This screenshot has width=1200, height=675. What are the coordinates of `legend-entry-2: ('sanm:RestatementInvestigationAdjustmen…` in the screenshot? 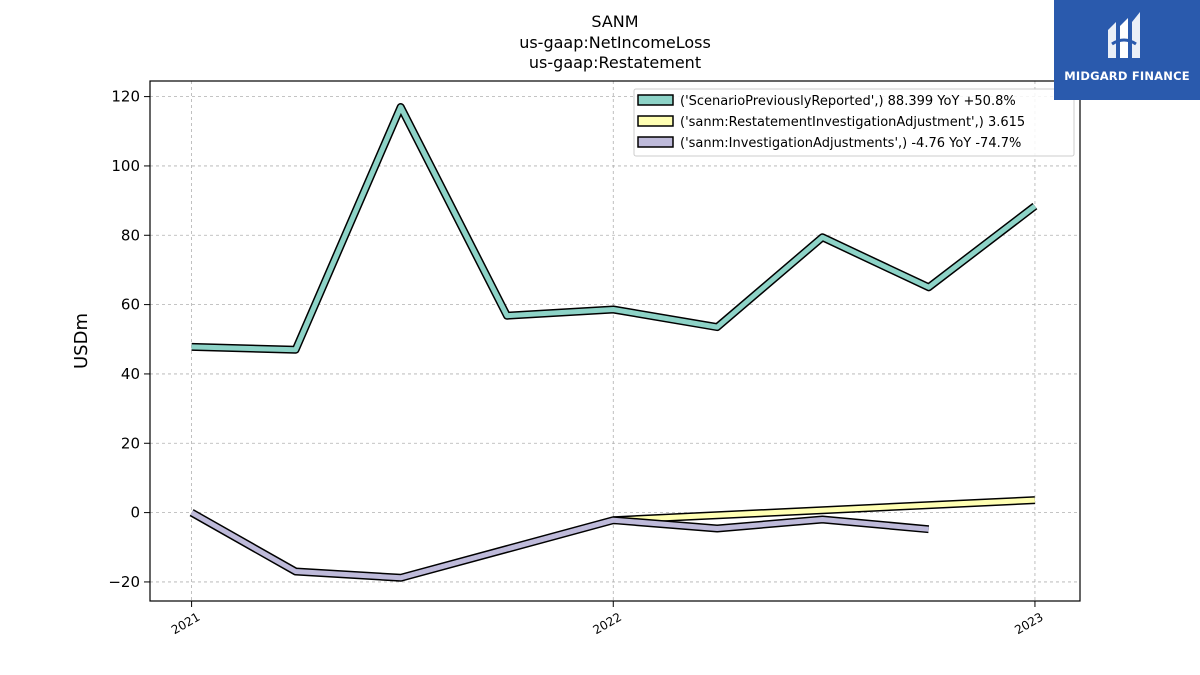 It's located at (831, 122).